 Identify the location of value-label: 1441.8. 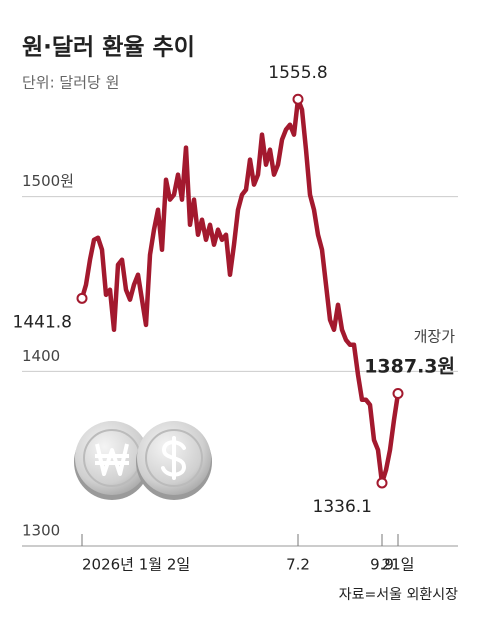
(42, 322).